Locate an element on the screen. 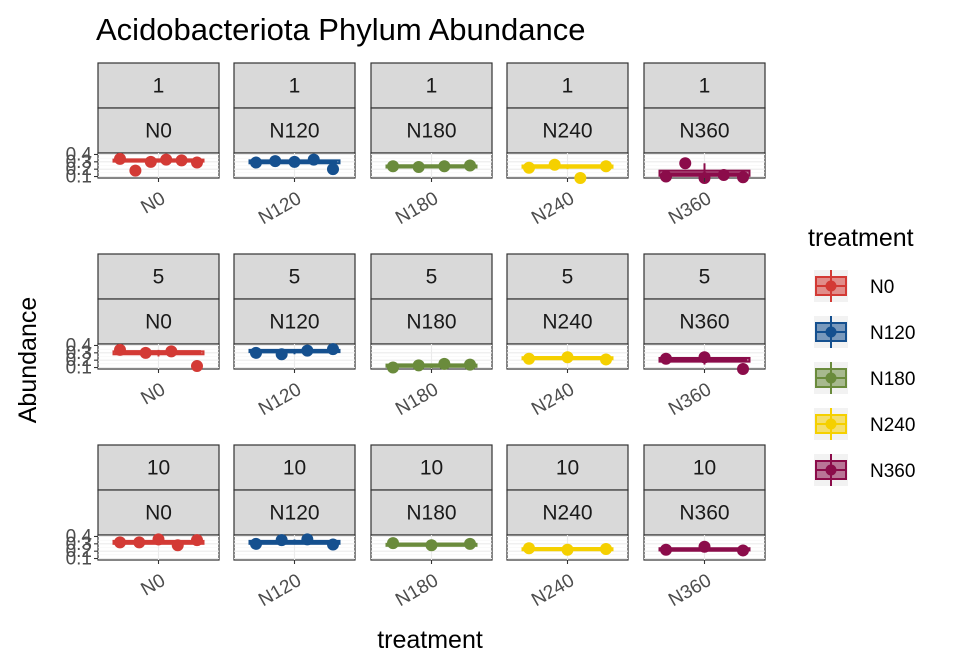 The width and height of the screenshot is (960, 672). legend-item-N240: N240 is located at coordinates (864, 424).